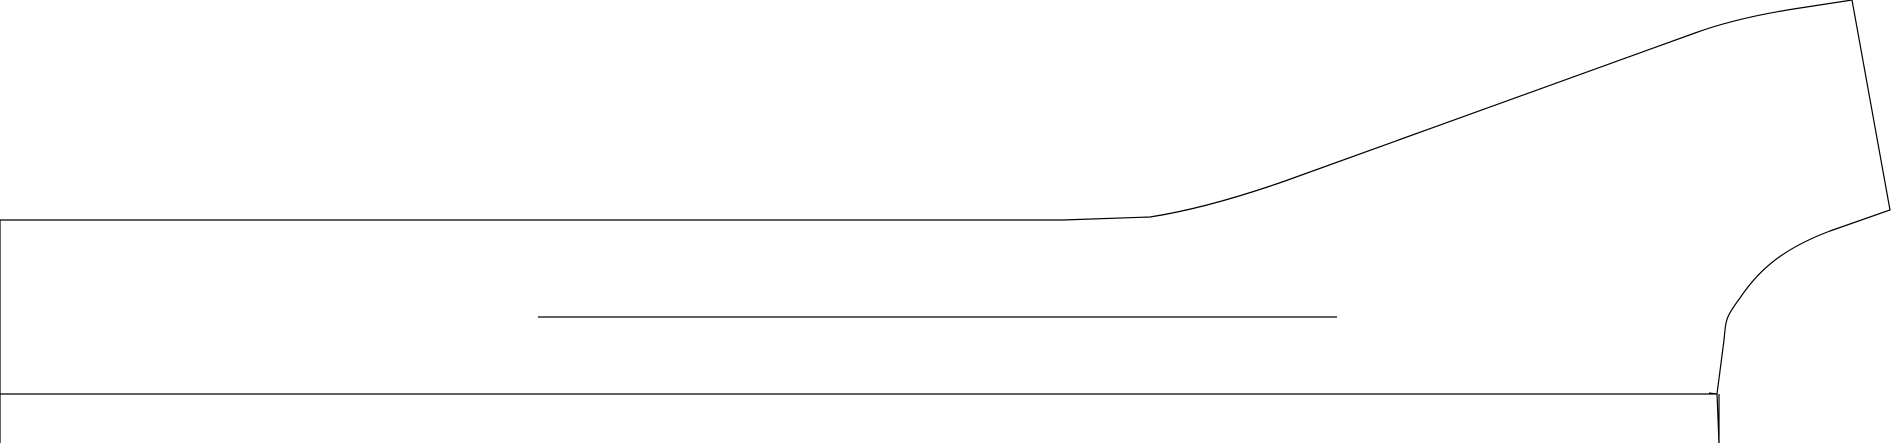  I want to click on corner-tick, so click(1713, 393).